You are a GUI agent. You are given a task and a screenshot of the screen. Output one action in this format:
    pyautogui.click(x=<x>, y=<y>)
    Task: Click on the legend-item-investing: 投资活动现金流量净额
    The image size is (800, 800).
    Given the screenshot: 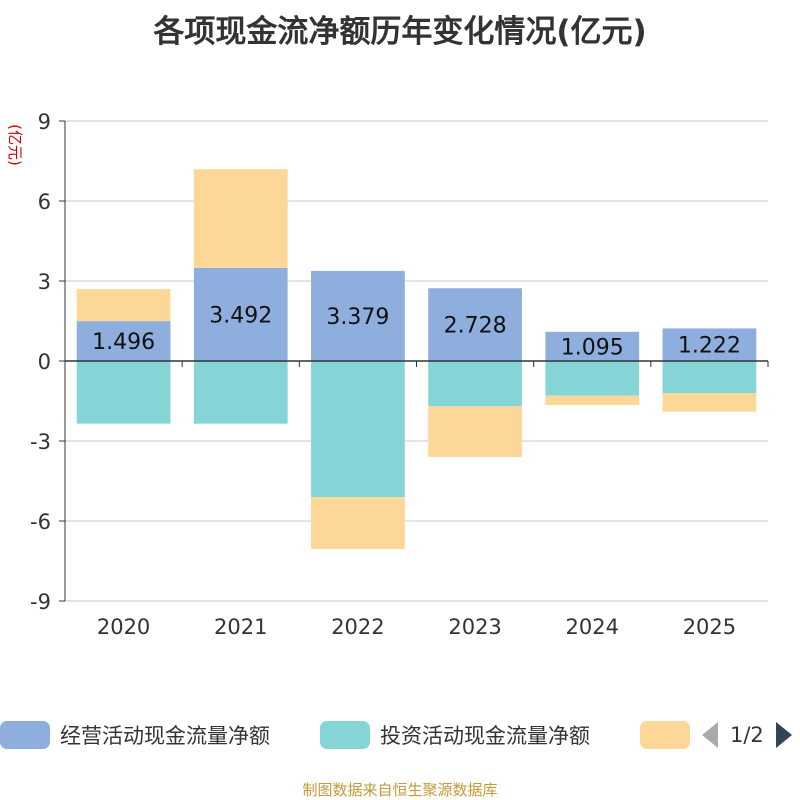 What is the action you would take?
    pyautogui.click(x=455, y=735)
    